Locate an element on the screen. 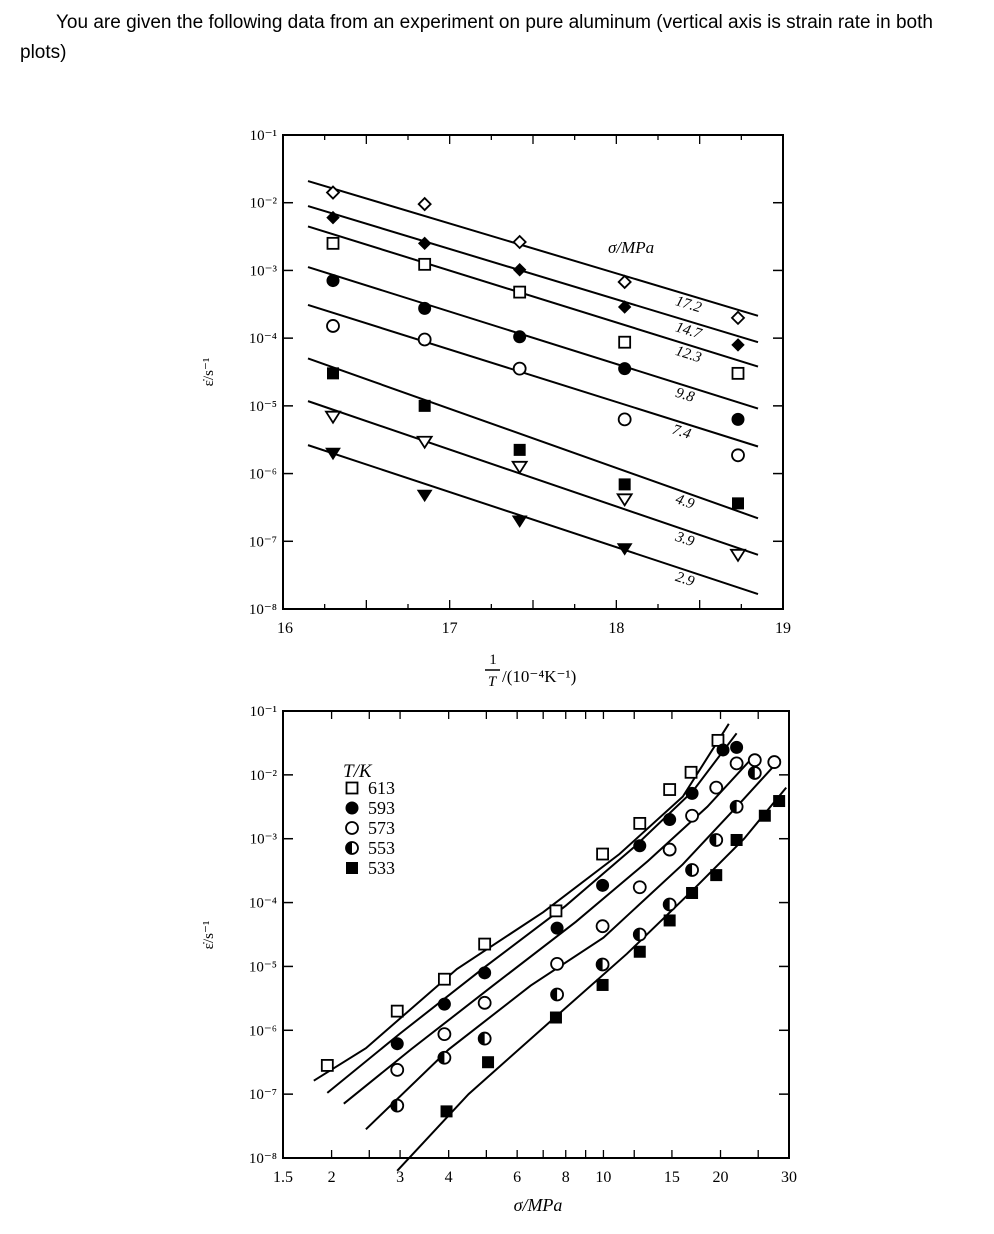  x-axis-label-top: 1 T /(10⁻⁴K⁻¹) is located at coordinates (530, 671).